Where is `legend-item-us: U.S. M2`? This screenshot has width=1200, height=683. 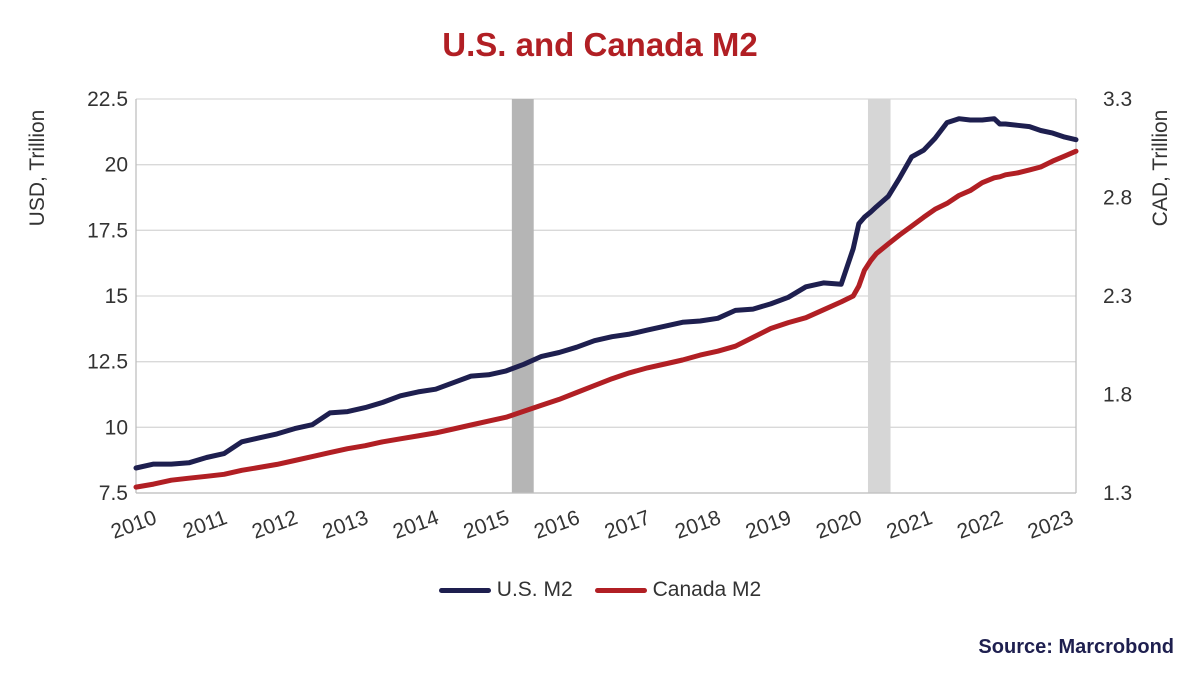
legend-item-us: U.S. M2 is located at coordinates (505, 590).